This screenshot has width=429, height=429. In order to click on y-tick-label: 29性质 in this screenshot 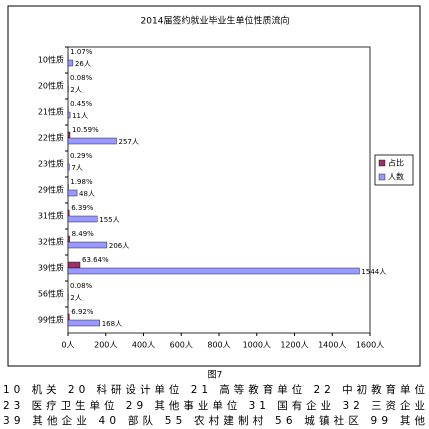, I will do `click(51, 190)`.